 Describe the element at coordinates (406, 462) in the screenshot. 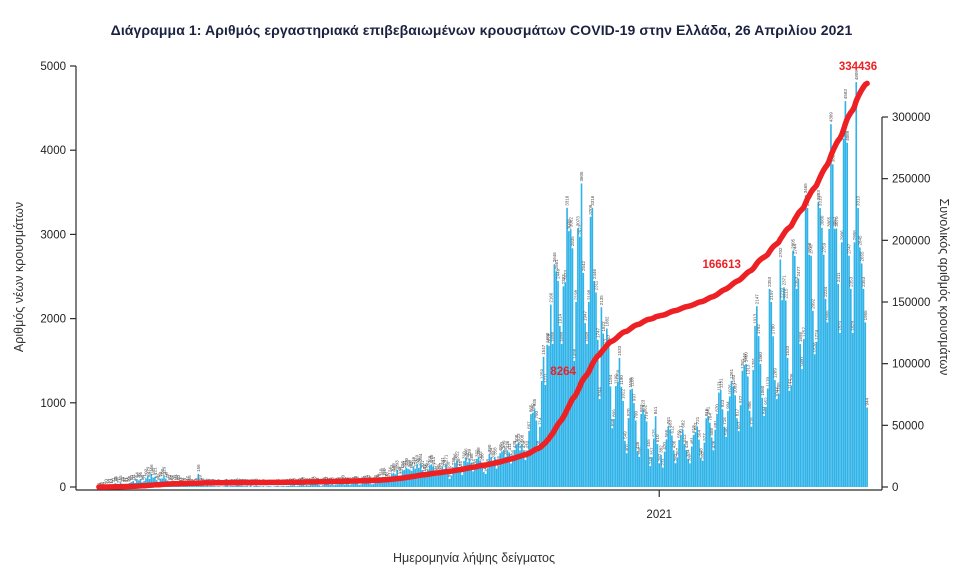

I see `bar-value-label: 230` at that location.